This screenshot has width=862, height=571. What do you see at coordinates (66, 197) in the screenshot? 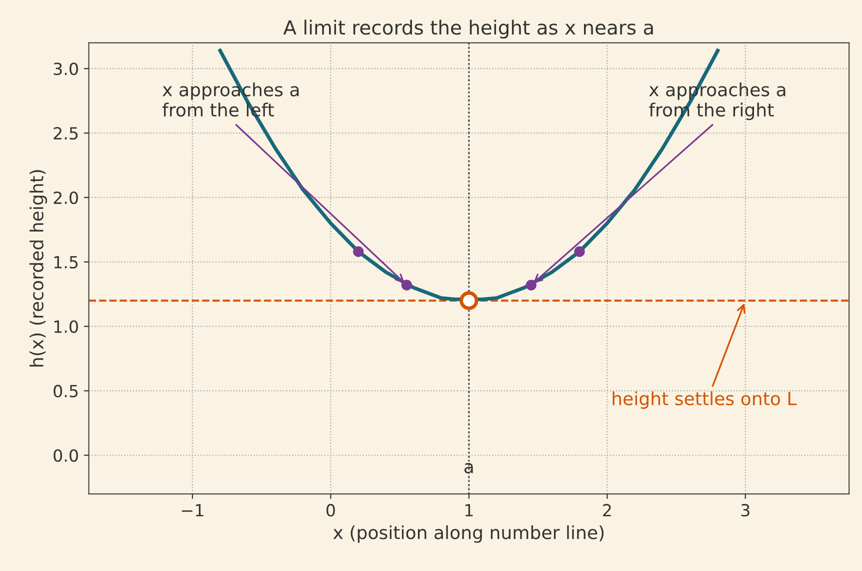
I see `y-tick-label: 2.0` at bounding box center [66, 197].